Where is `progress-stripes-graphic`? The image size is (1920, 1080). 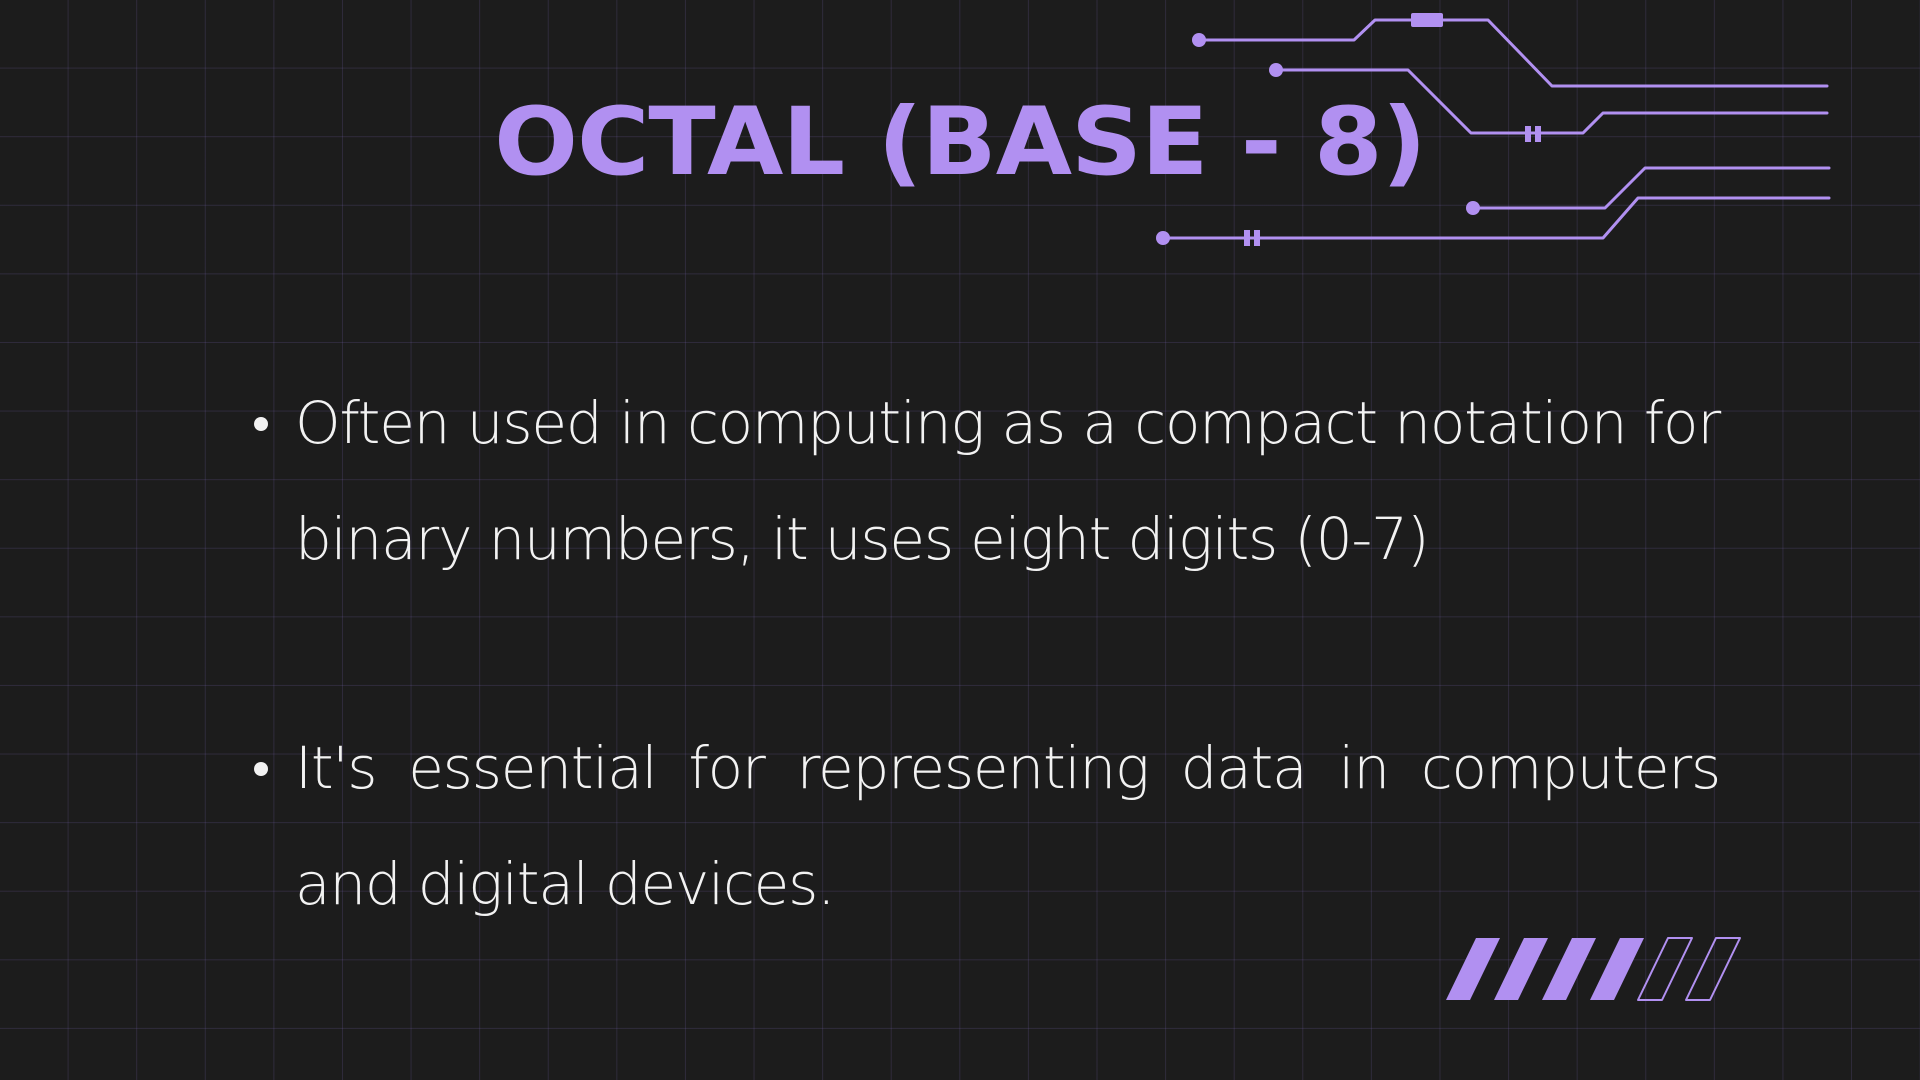 progress-stripes-graphic is located at coordinates (1593, 969).